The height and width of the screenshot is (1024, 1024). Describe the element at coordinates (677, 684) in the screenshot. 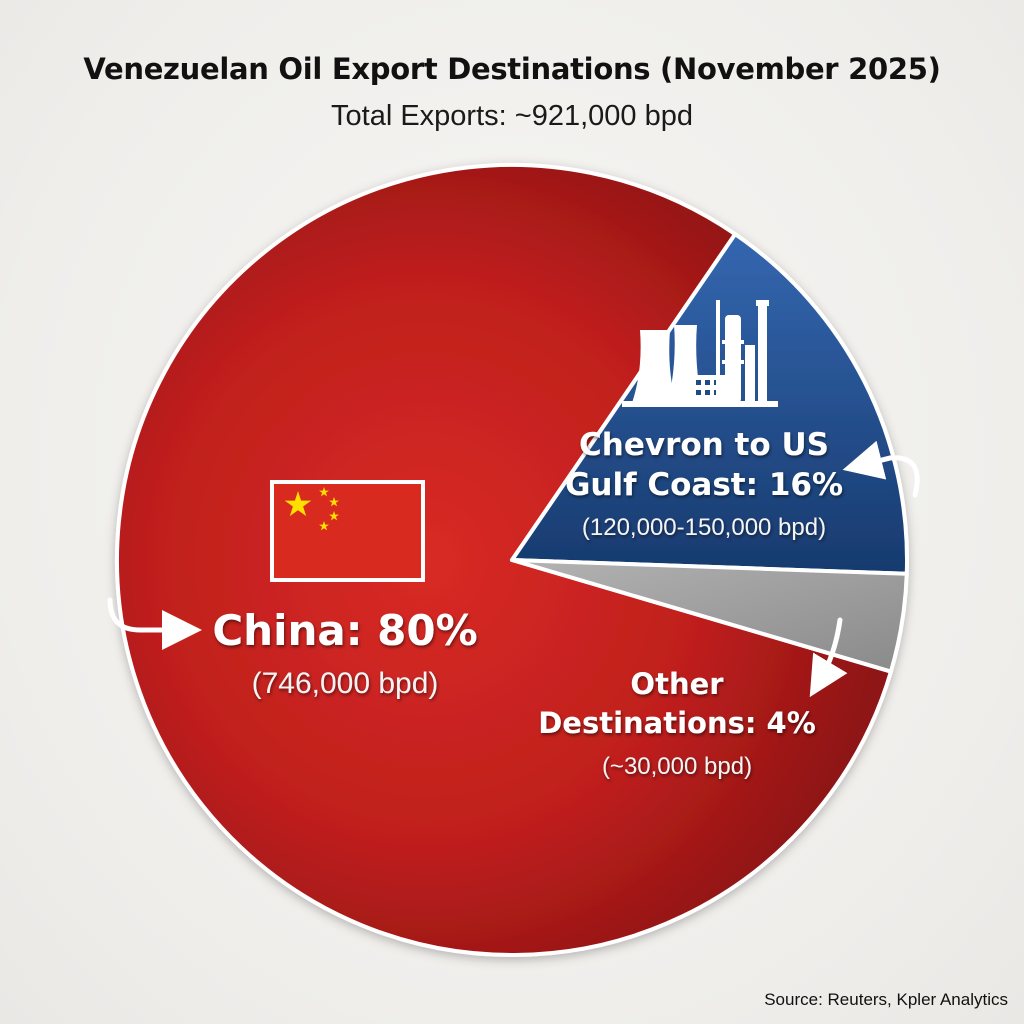

I see `other-label-line1: Other` at that location.